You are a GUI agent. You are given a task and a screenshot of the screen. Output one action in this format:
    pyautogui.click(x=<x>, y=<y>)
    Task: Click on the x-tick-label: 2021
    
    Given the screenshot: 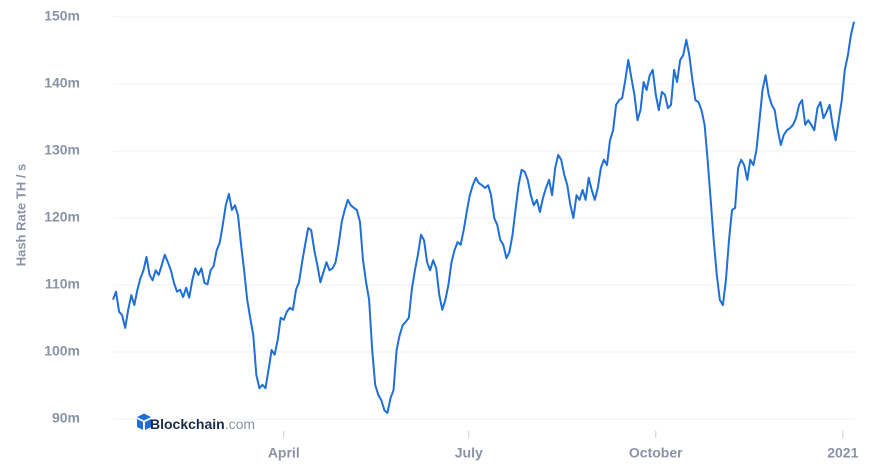 What is the action you would take?
    pyautogui.click(x=842, y=453)
    